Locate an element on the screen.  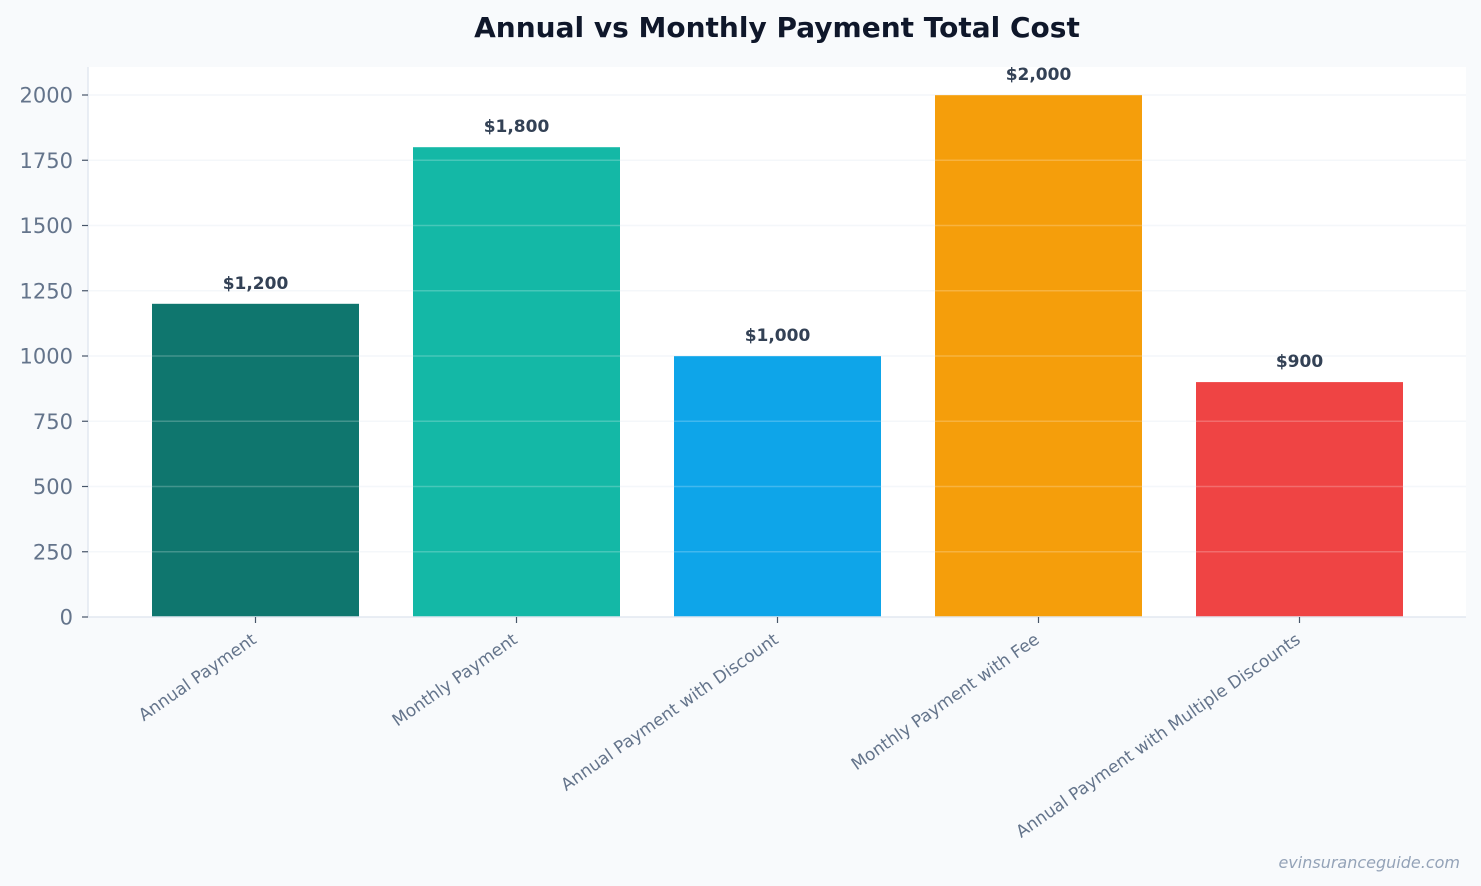
y-tick-label: 500 is located at coordinates (53, 487).